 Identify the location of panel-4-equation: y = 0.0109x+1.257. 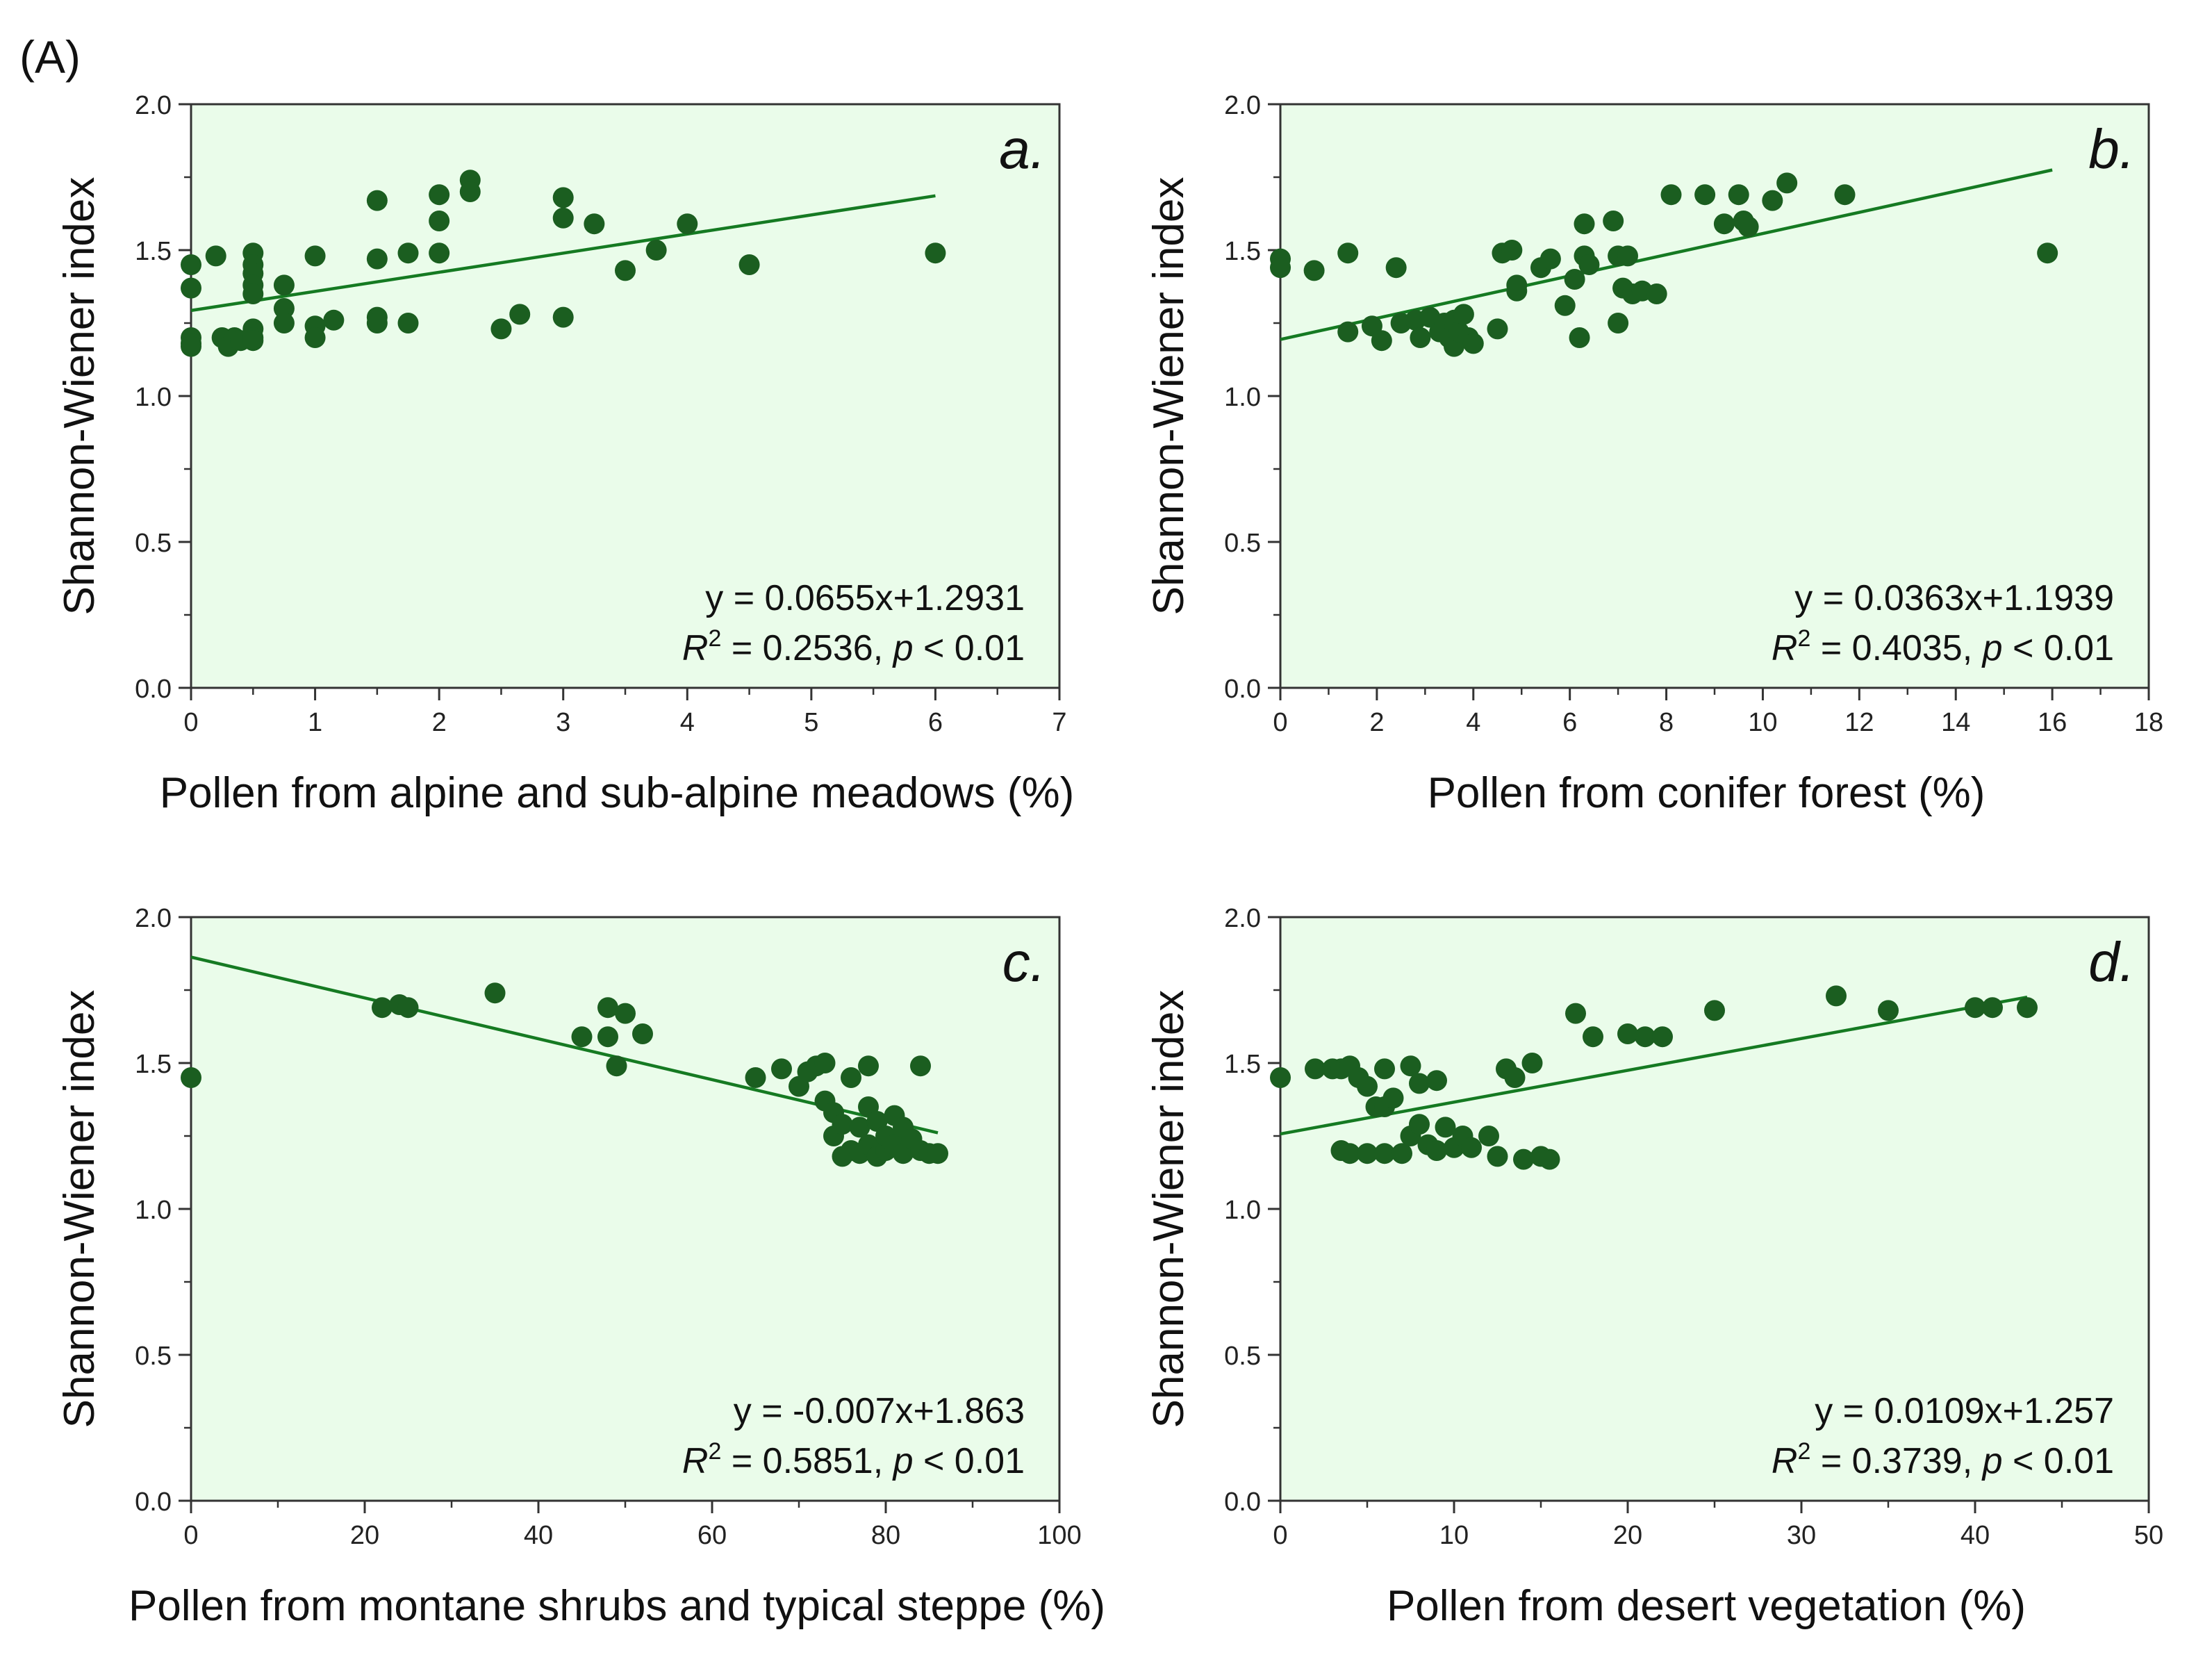
(1964, 1411).